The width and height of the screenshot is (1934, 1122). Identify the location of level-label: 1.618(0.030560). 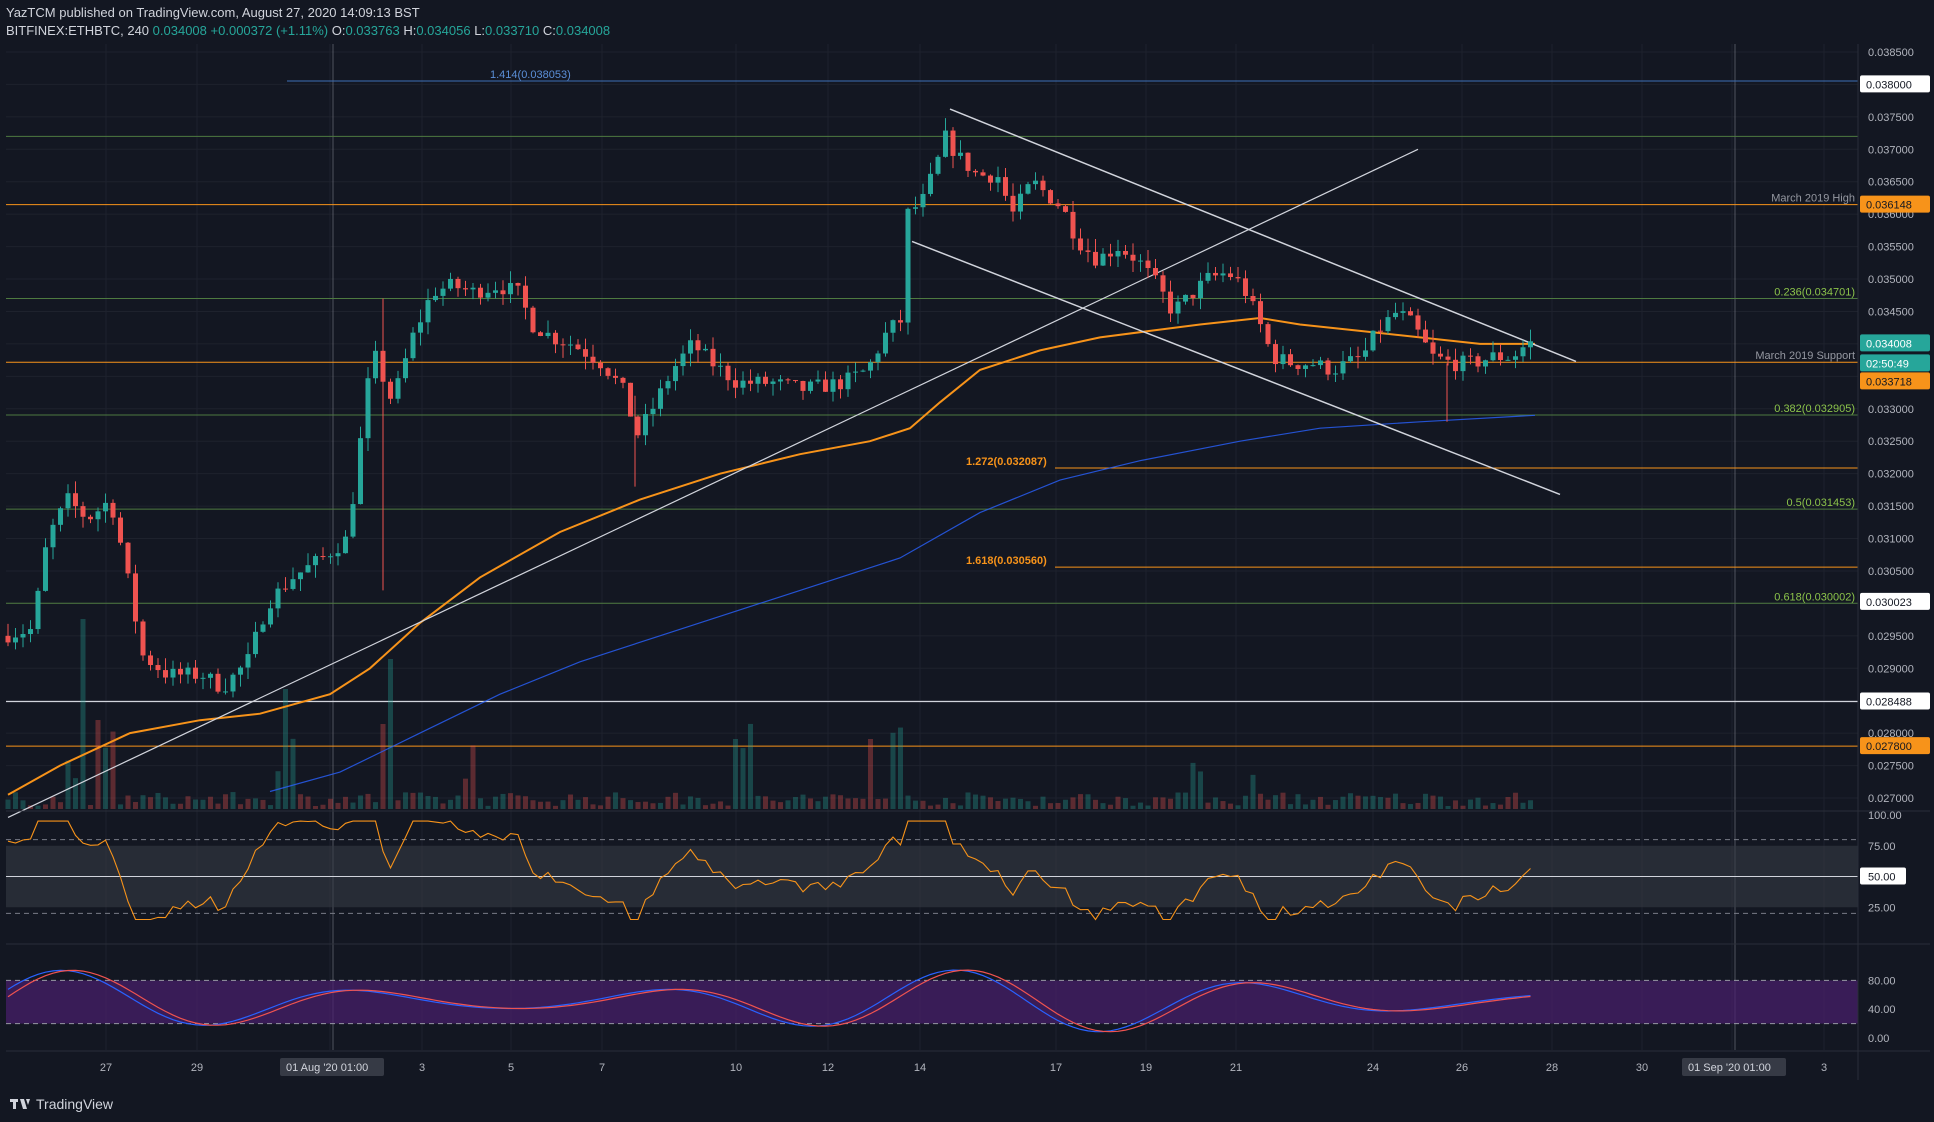
(1006, 561).